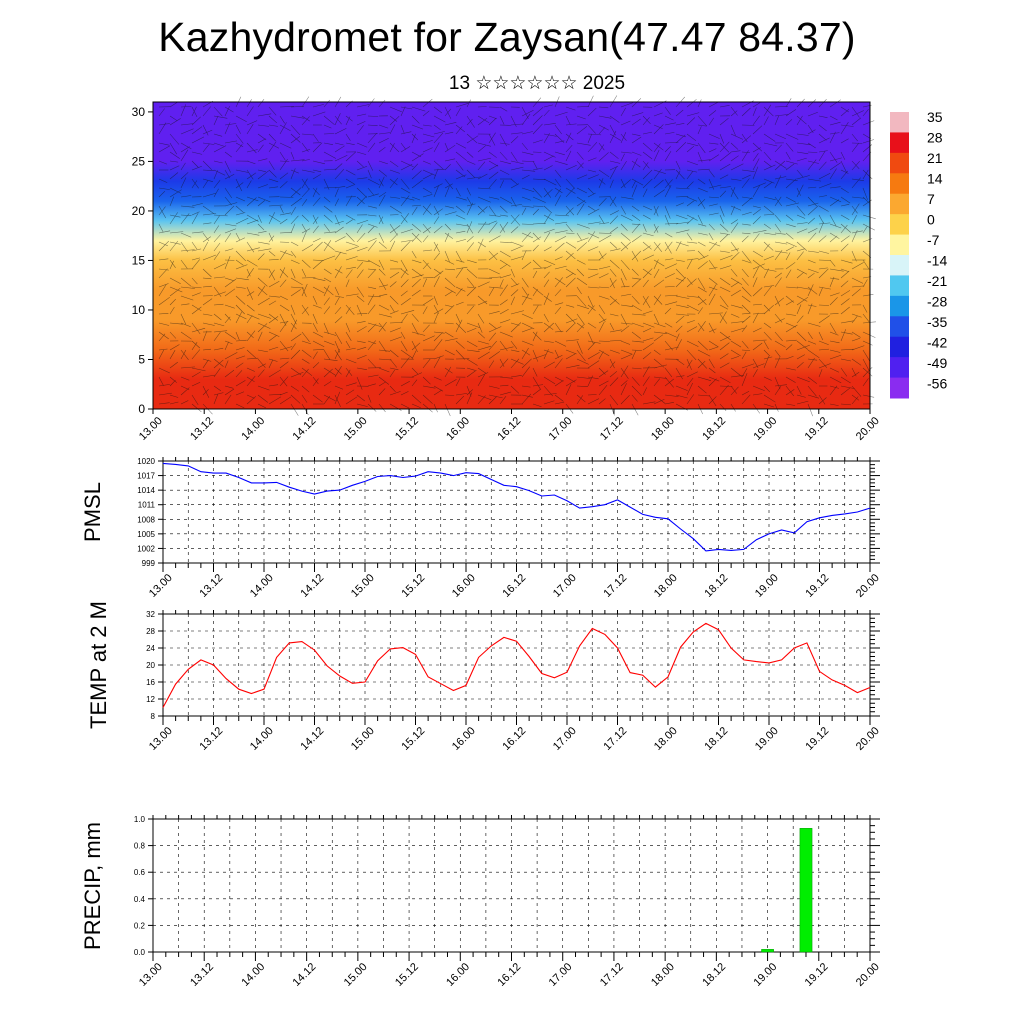  What do you see at coordinates (150, 648) in the screenshot?
I see `y-tick-label: 24` at bounding box center [150, 648].